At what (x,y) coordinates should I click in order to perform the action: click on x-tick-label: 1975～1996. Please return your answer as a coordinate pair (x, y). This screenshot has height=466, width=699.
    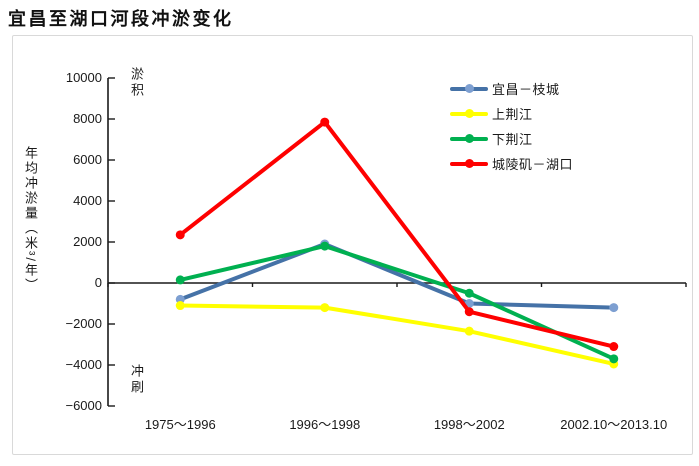
    Looking at the image, I should click on (180, 424).